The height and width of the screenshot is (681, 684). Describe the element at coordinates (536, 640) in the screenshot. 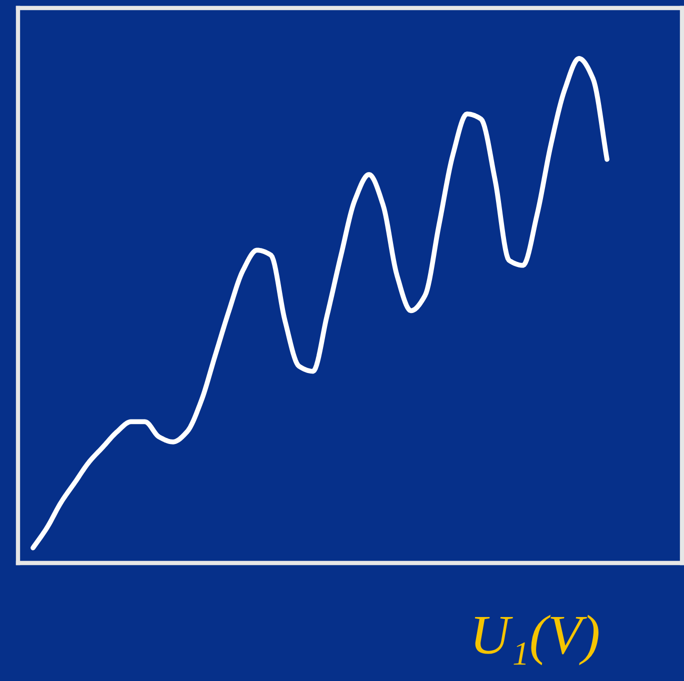

I see `x-axis-title: U₁(V)` at that location.